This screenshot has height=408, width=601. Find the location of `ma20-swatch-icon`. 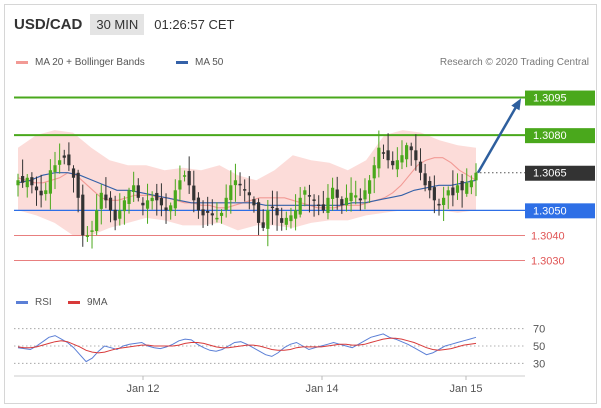

ma20-swatch-icon is located at coordinates (22, 62).